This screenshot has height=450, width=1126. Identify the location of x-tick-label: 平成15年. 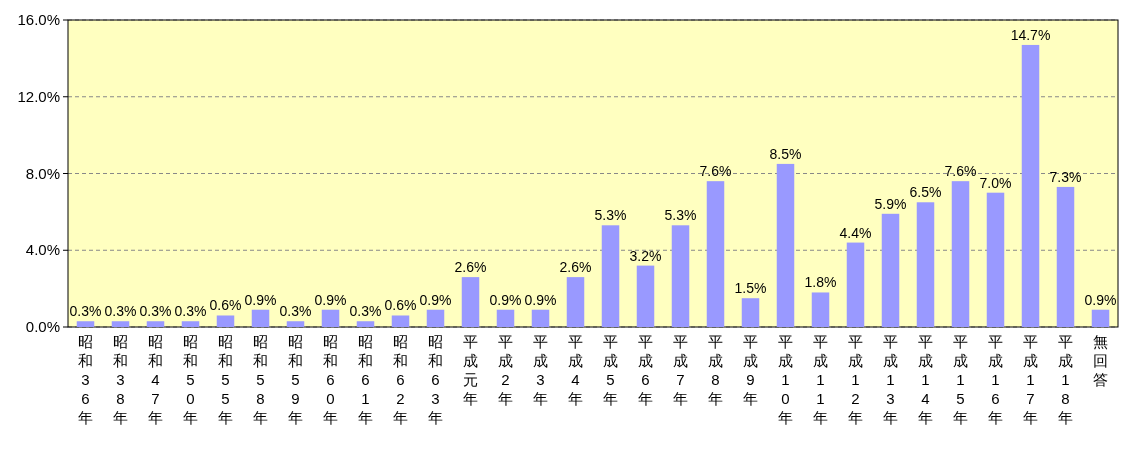
(960, 379).